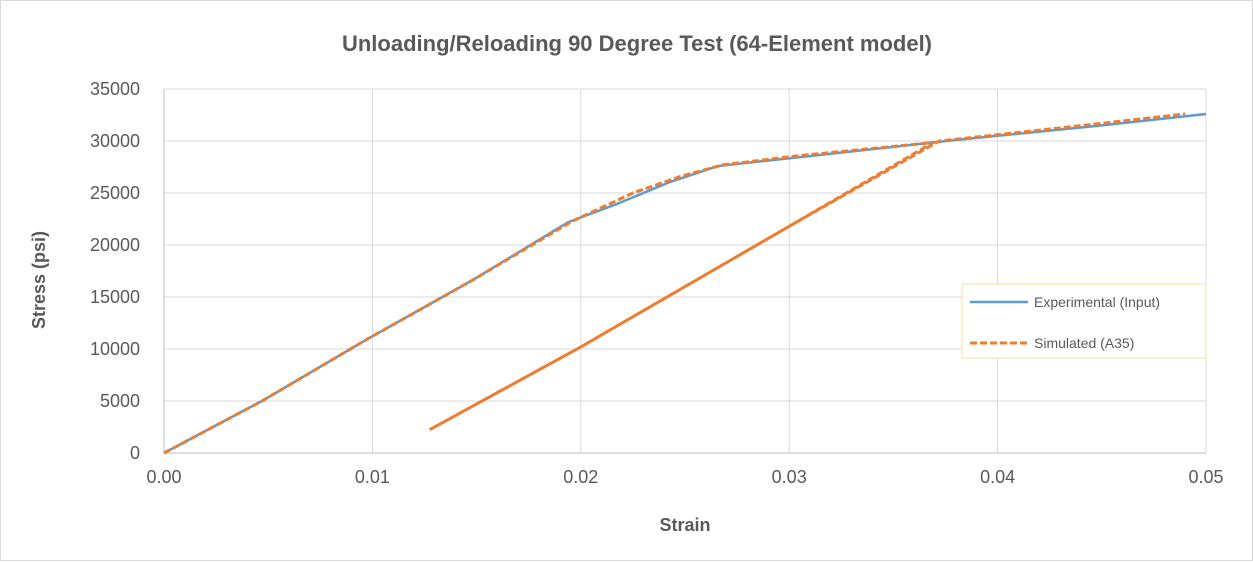  I want to click on y-tick-label: 0, so click(135, 453).